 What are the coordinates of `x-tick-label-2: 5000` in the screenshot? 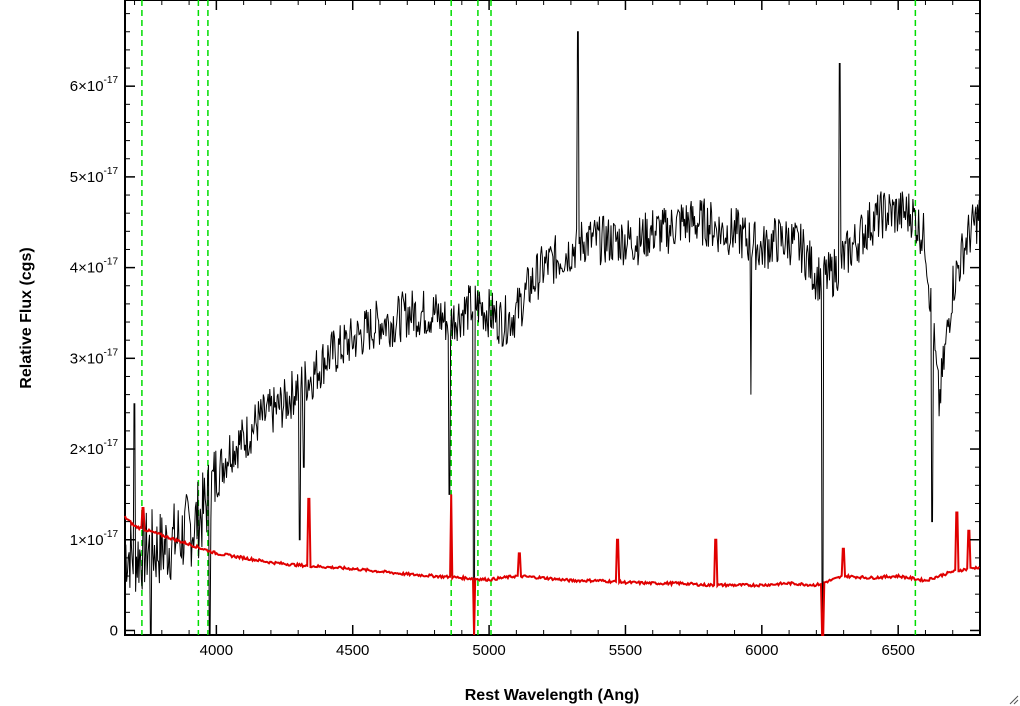 It's located at (488, 650).